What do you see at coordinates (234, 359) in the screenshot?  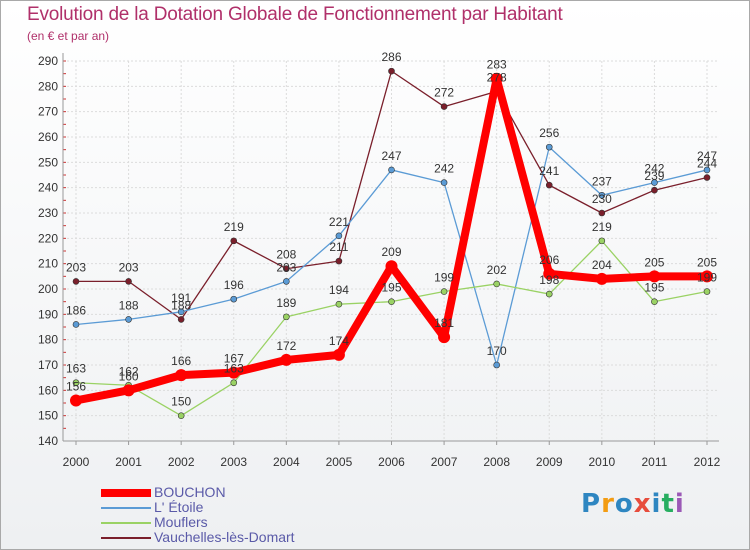 I see `data-label: 167` at bounding box center [234, 359].